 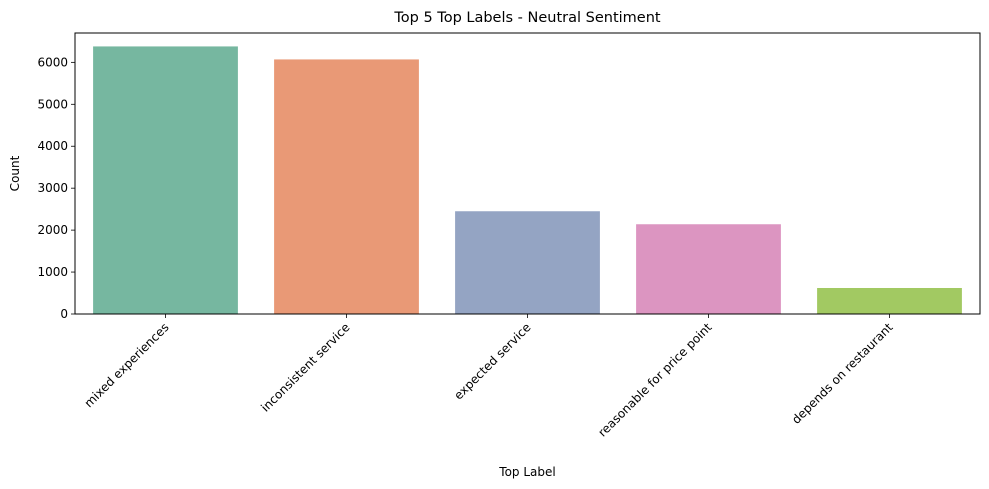 I want to click on y-tick-label: 0, so click(x=64, y=314).